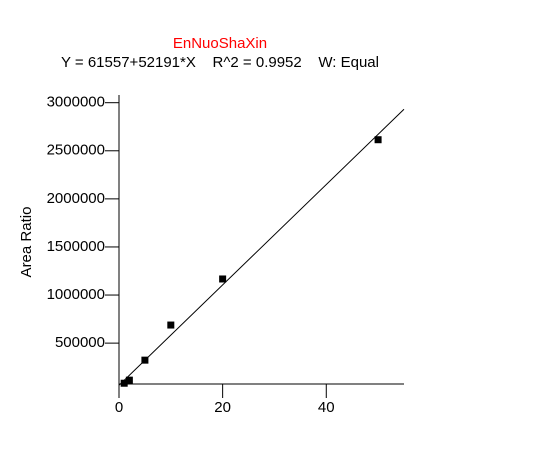  Describe the element at coordinates (26, 242) in the screenshot. I see `y-axis-label: Area Ratio` at that location.